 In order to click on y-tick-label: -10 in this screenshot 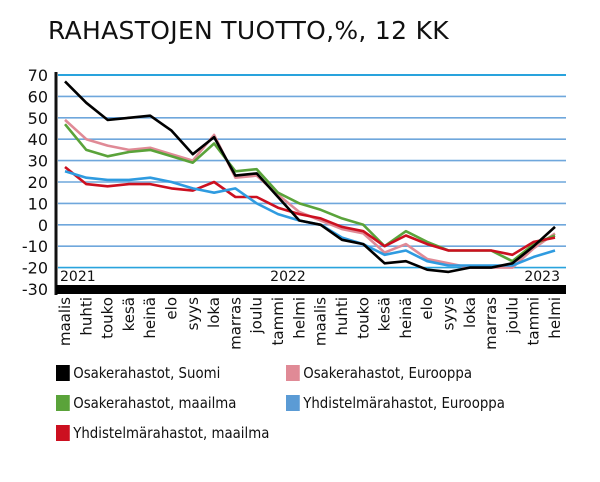, I will do `click(35, 246)`.